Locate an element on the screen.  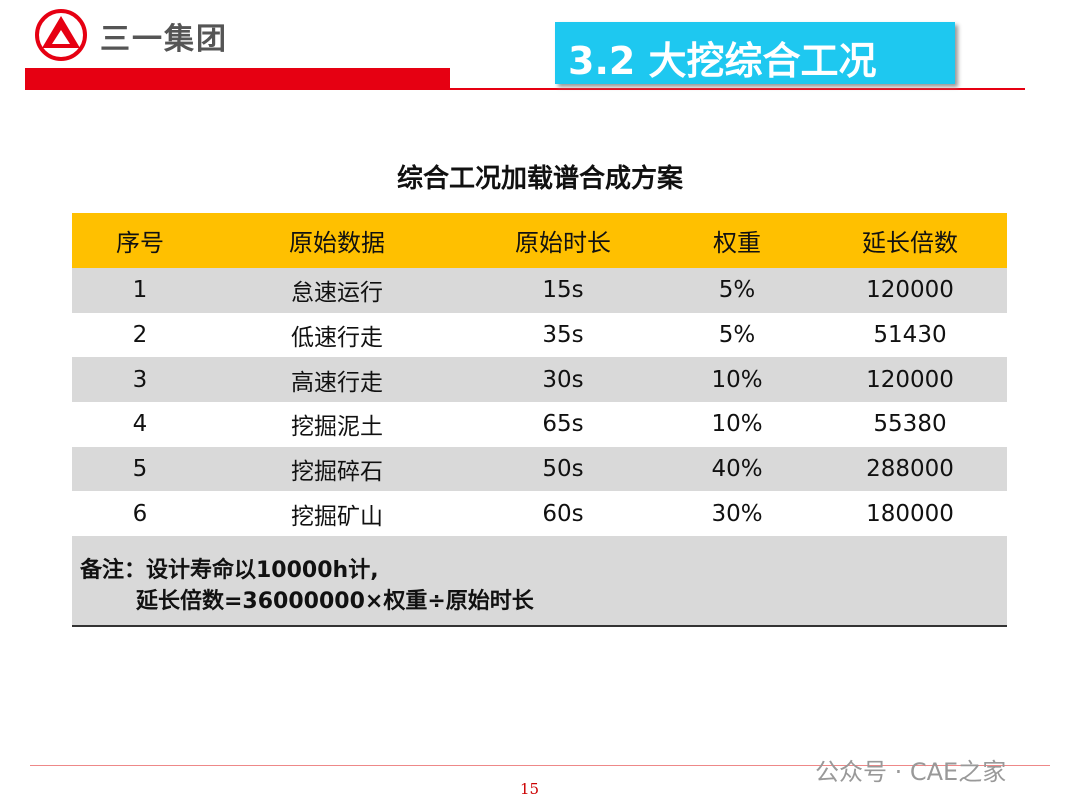
table-cell: 288000 is located at coordinates (910, 469).